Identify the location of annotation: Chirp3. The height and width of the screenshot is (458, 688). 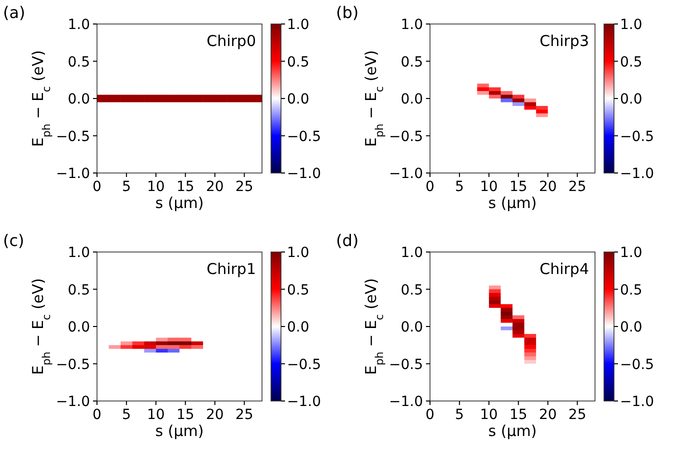
(564, 41).